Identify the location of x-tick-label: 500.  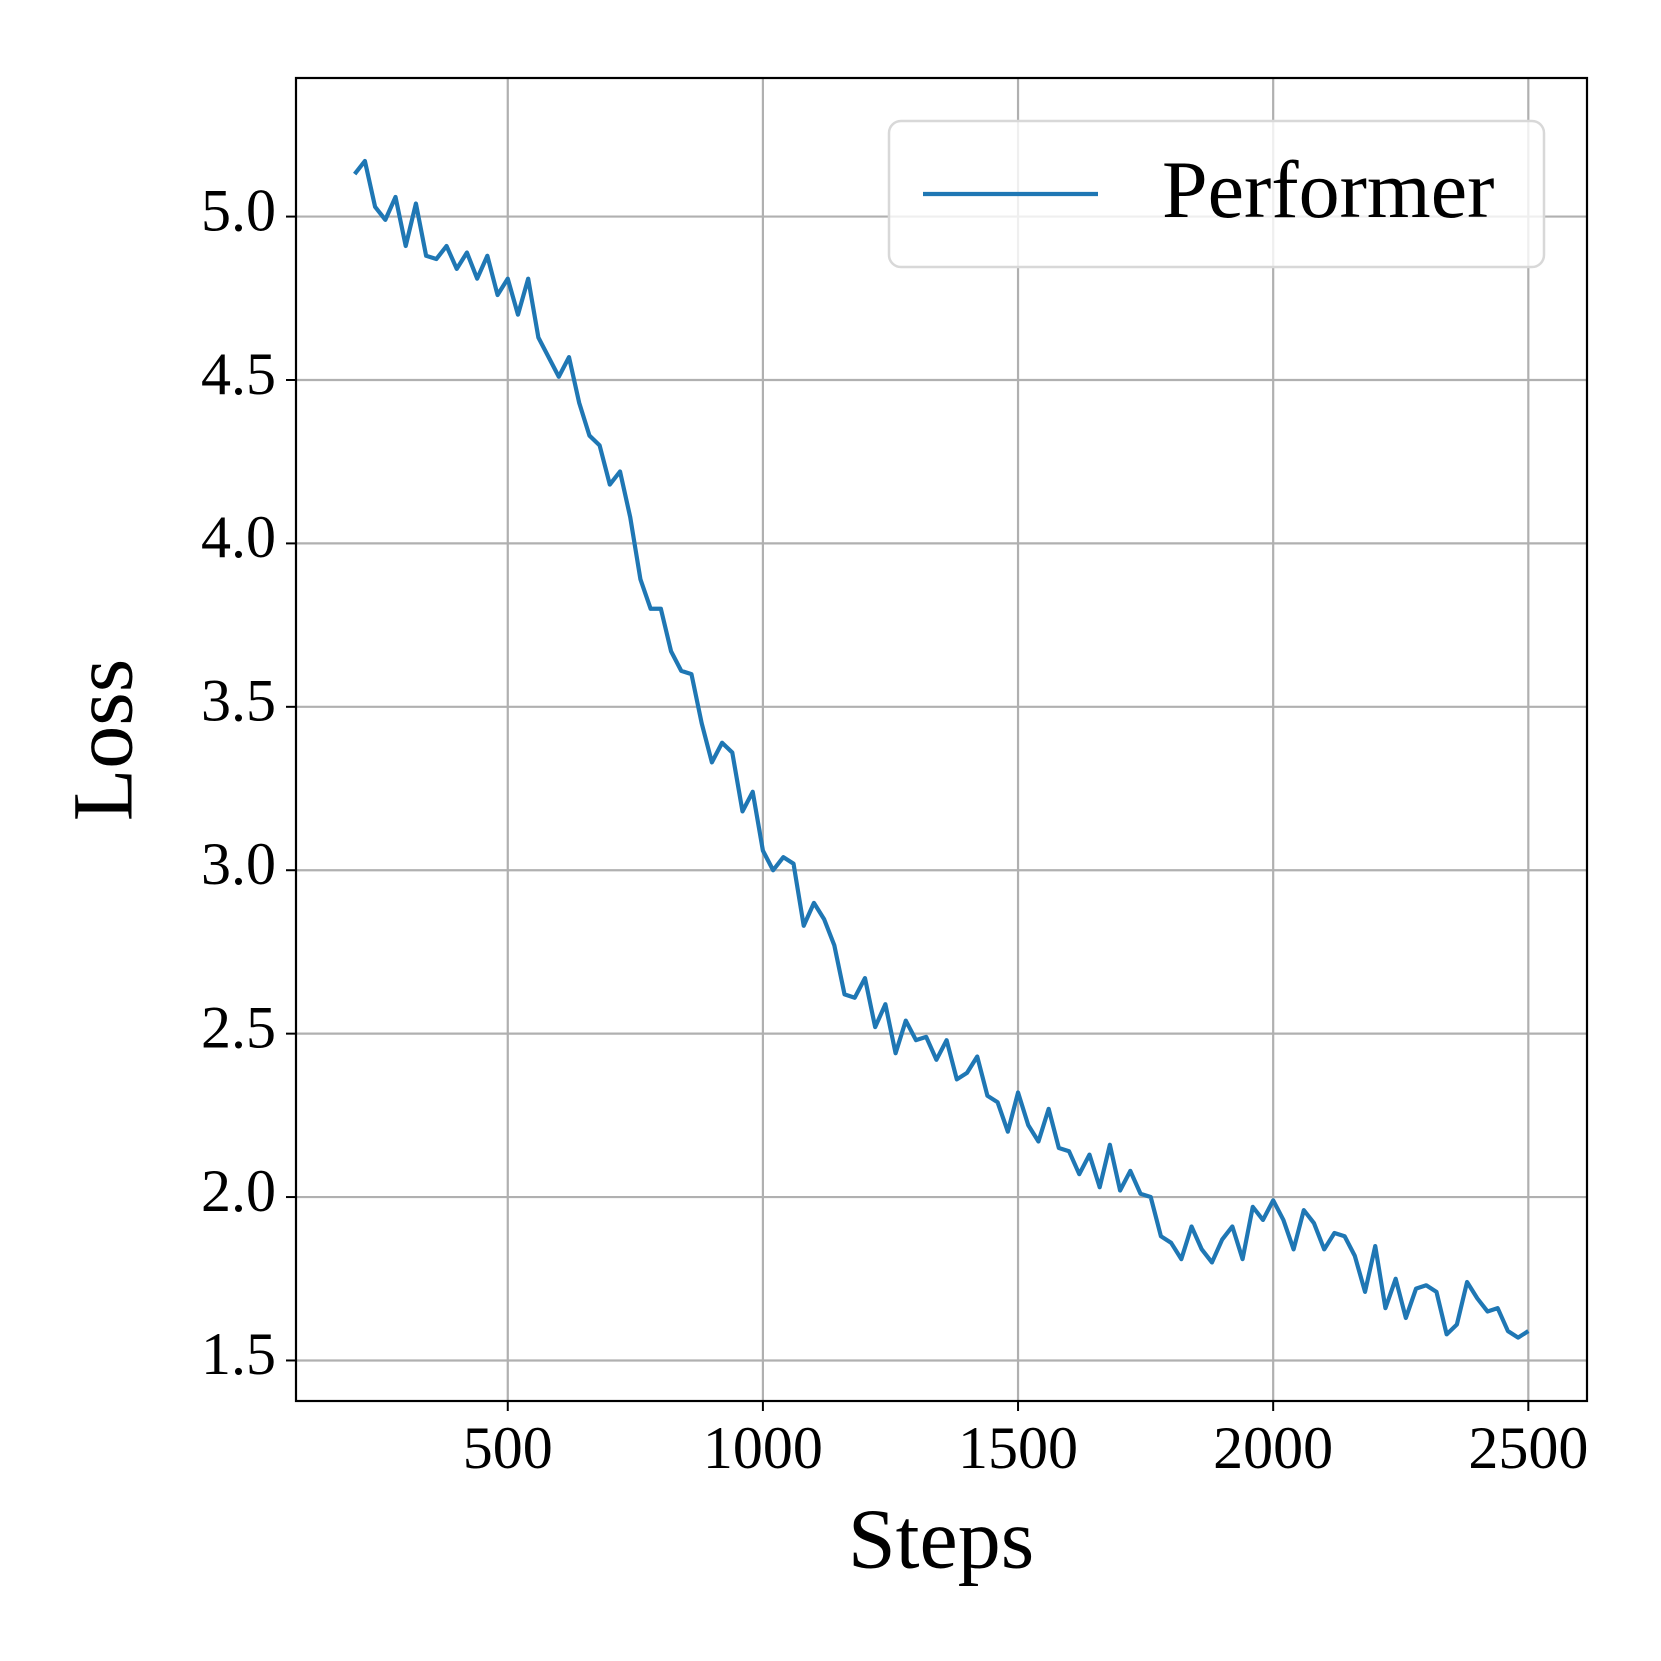
(508, 1448).